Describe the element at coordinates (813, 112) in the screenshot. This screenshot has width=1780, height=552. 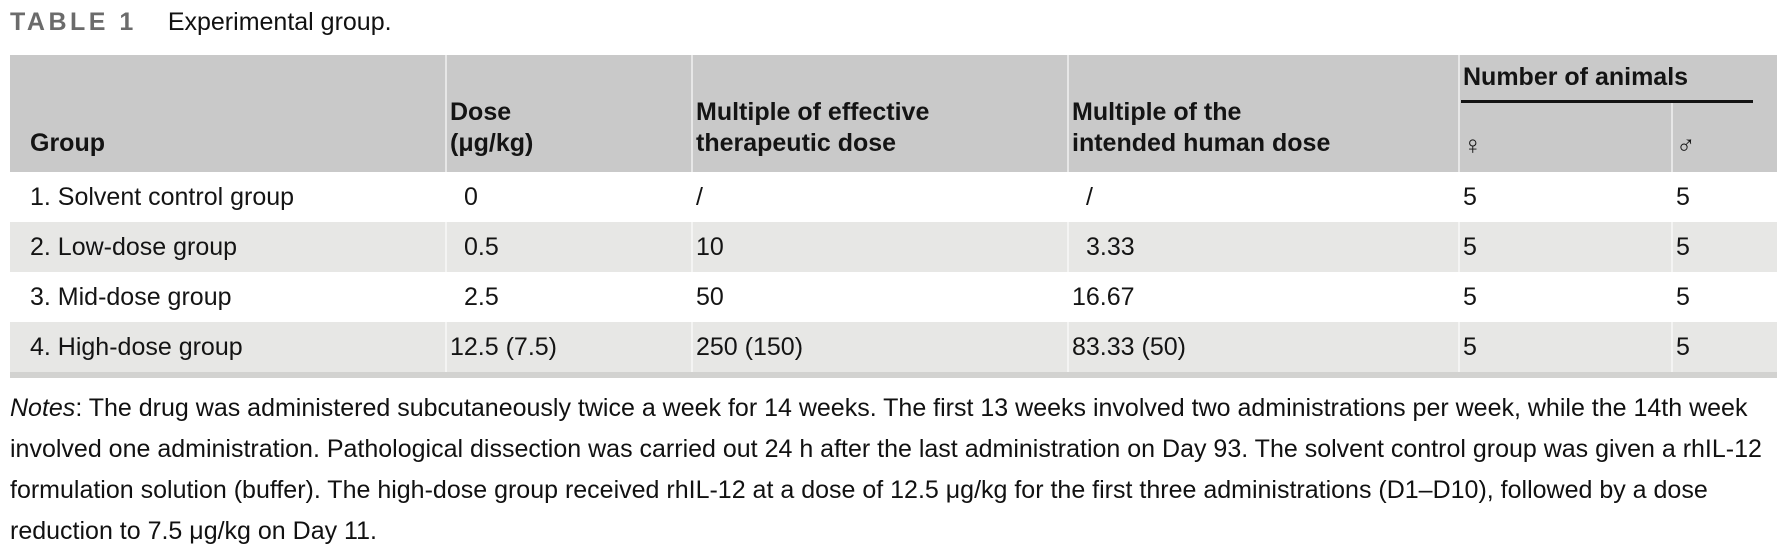
I see `column-header-effective-line1: Multiple of effective` at that location.